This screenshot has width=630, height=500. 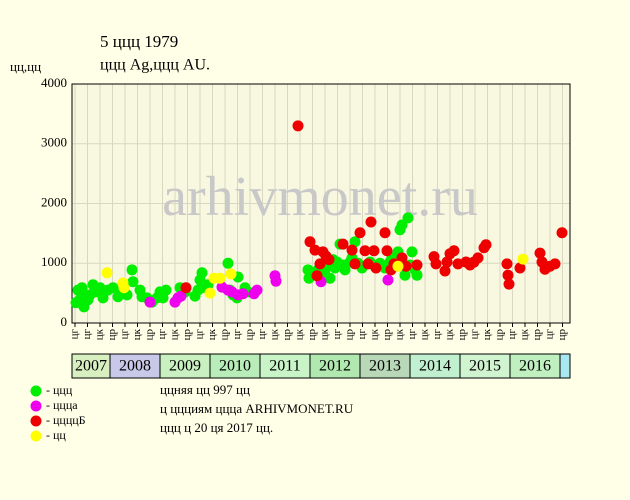 I want to click on note: ццняя цц 997 цц, so click(x=205, y=389).